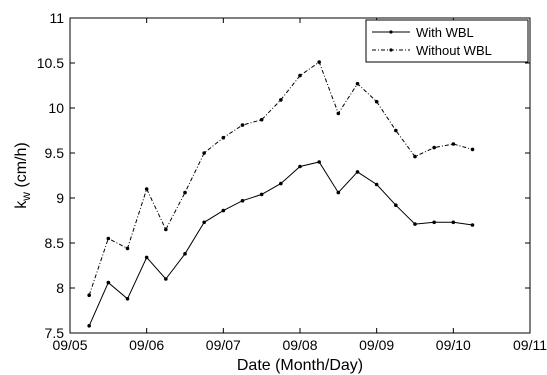 The width and height of the screenshot is (547, 375). Describe the element at coordinates (50, 63) in the screenshot. I see `y-tick-label: 10.5` at that location.